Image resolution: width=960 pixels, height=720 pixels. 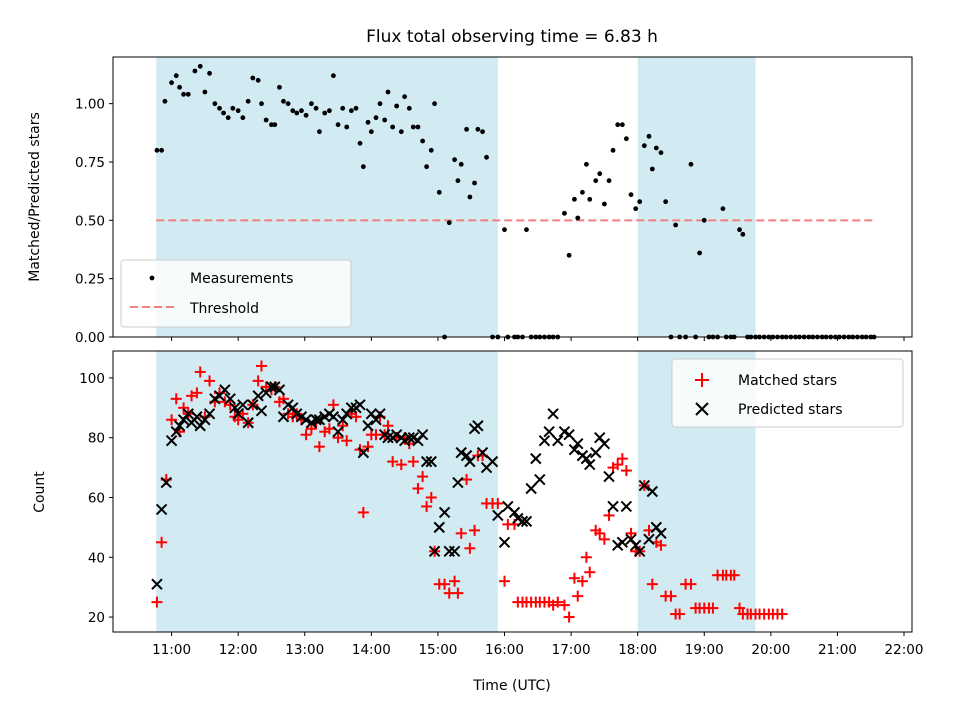 What do you see at coordinates (90, 280) in the screenshot?
I see `top-y-tick-label: 0.25` at bounding box center [90, 280].